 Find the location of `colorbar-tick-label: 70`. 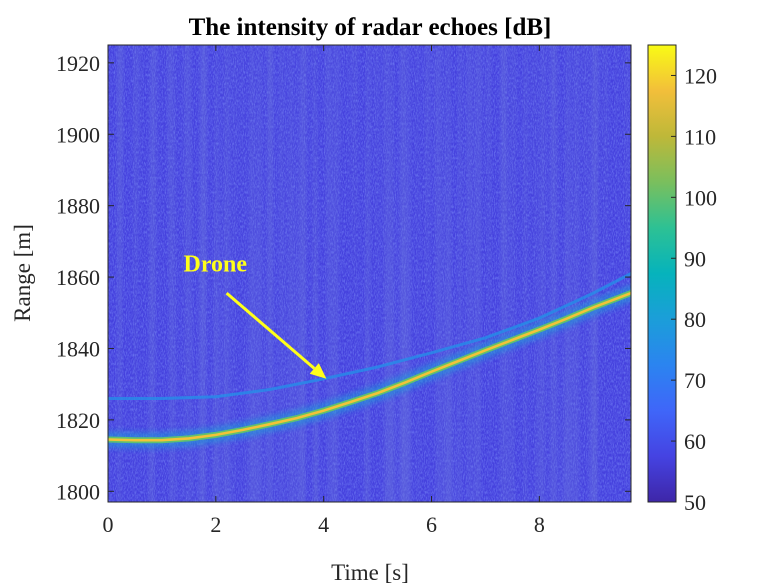

colorbar-tick-label: 70 is located at coordinates (695, 380).